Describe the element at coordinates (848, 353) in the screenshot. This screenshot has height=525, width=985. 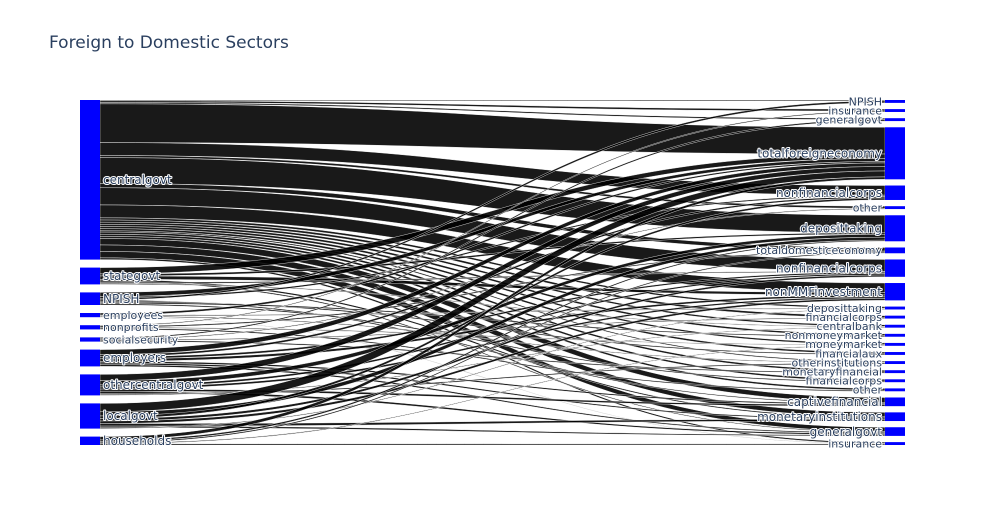
I see `target-node-label: financialaux` at that location.